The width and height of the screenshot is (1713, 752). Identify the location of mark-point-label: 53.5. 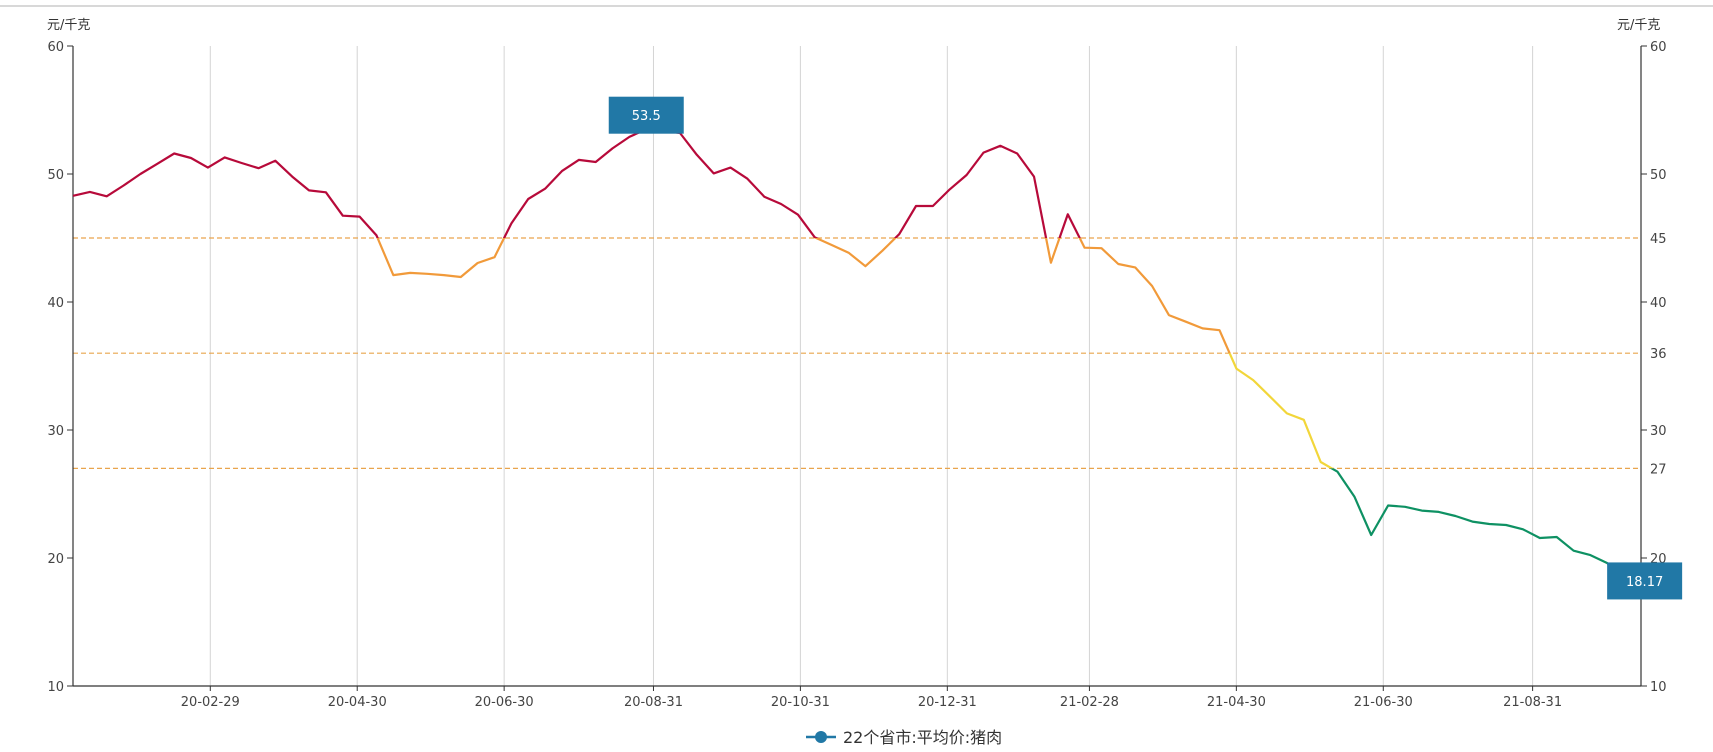
(646, 116).